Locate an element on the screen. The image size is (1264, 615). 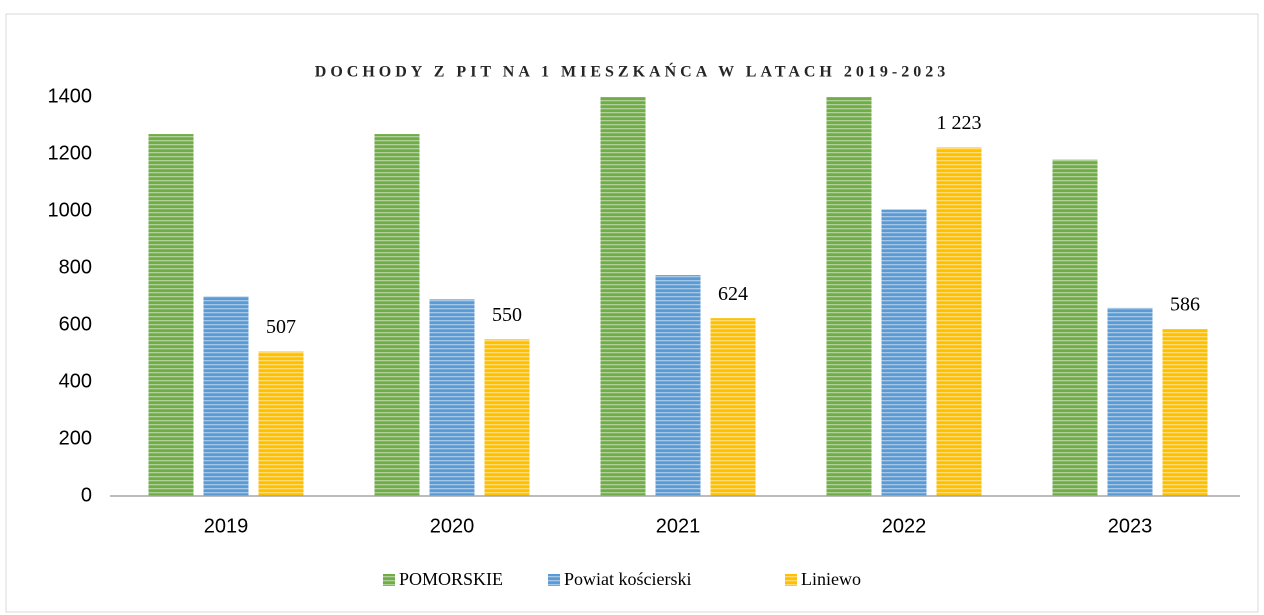
x-tick-label: 2019 is located at coordinates (226, 526).